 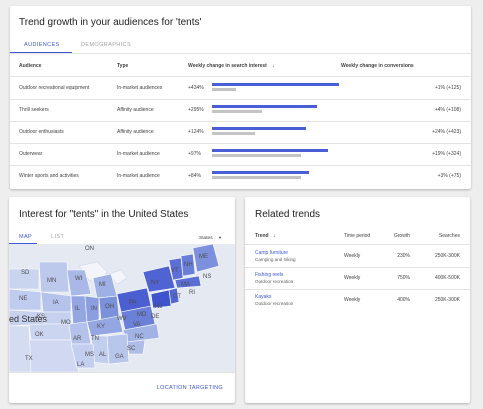 I want to click on map-label-united-states: ed States, so click(x=28, y=319).